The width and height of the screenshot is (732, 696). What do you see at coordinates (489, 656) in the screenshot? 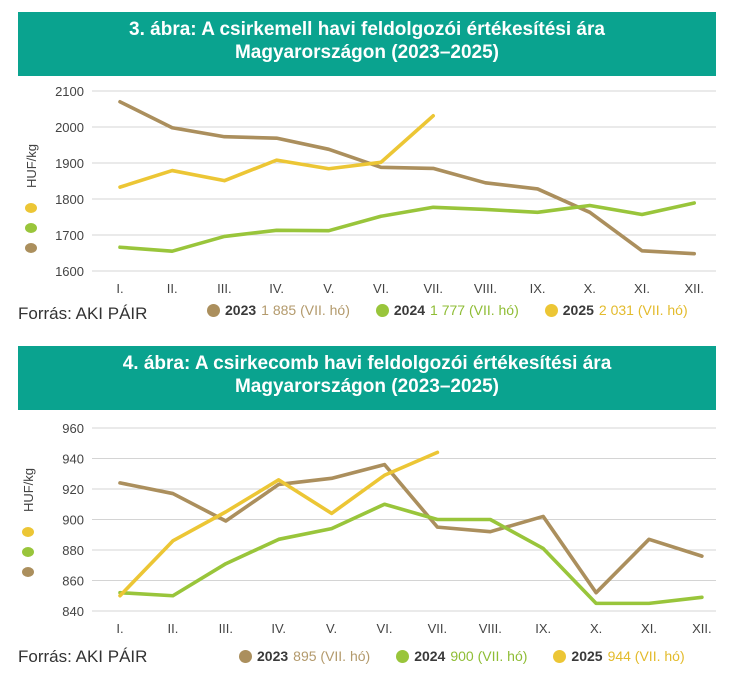
I see `legend-2024-value: 900 (VII. hó)` at bounding box center [489, 656].